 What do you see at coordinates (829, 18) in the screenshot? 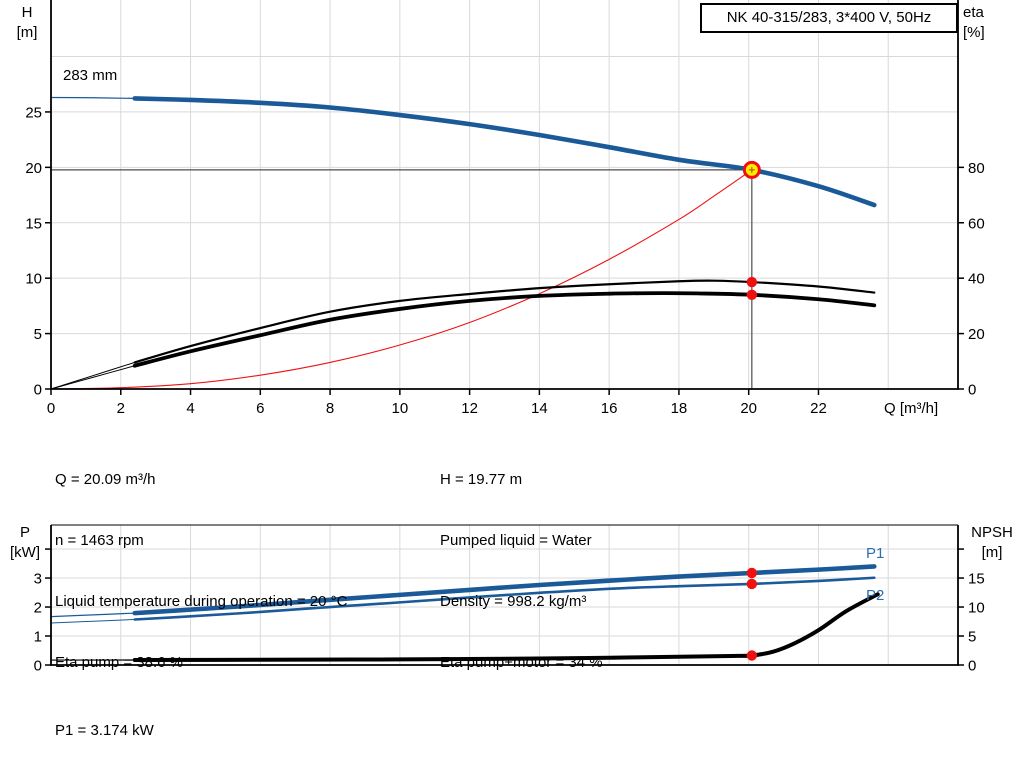
I see `pump-title: NK 40-315/283, 3*400 V, 50Hz` at bounding box center [829, 18].